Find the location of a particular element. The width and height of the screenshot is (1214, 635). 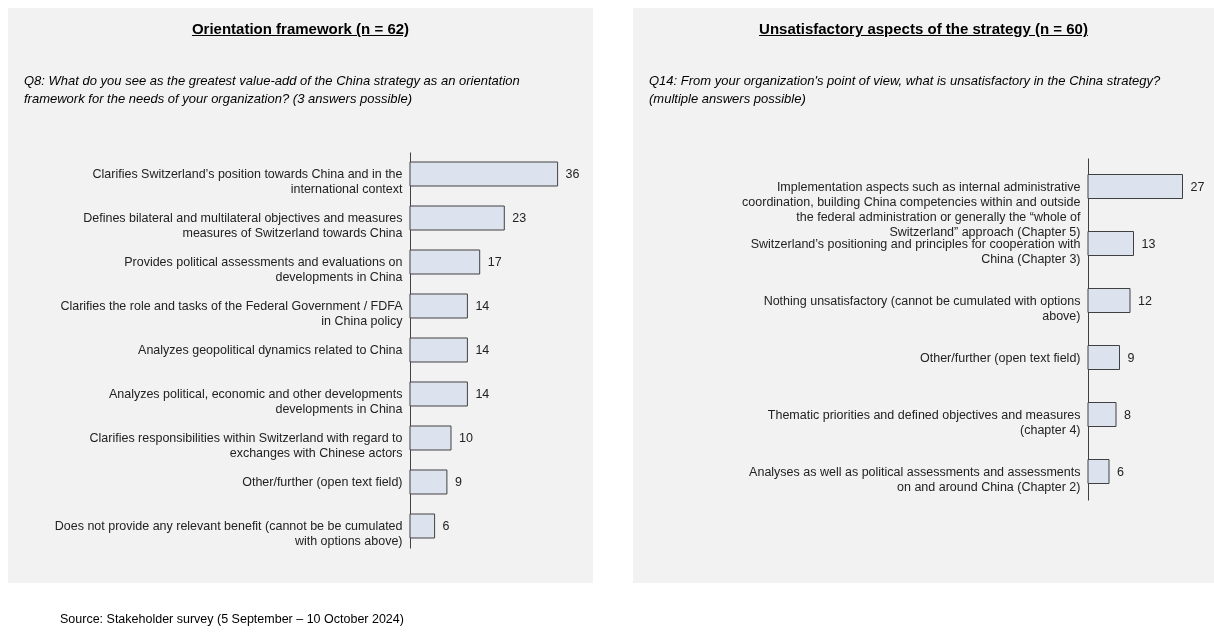

chart-title: Orientation framework (n = 62) is located at coordinates (300, 28).